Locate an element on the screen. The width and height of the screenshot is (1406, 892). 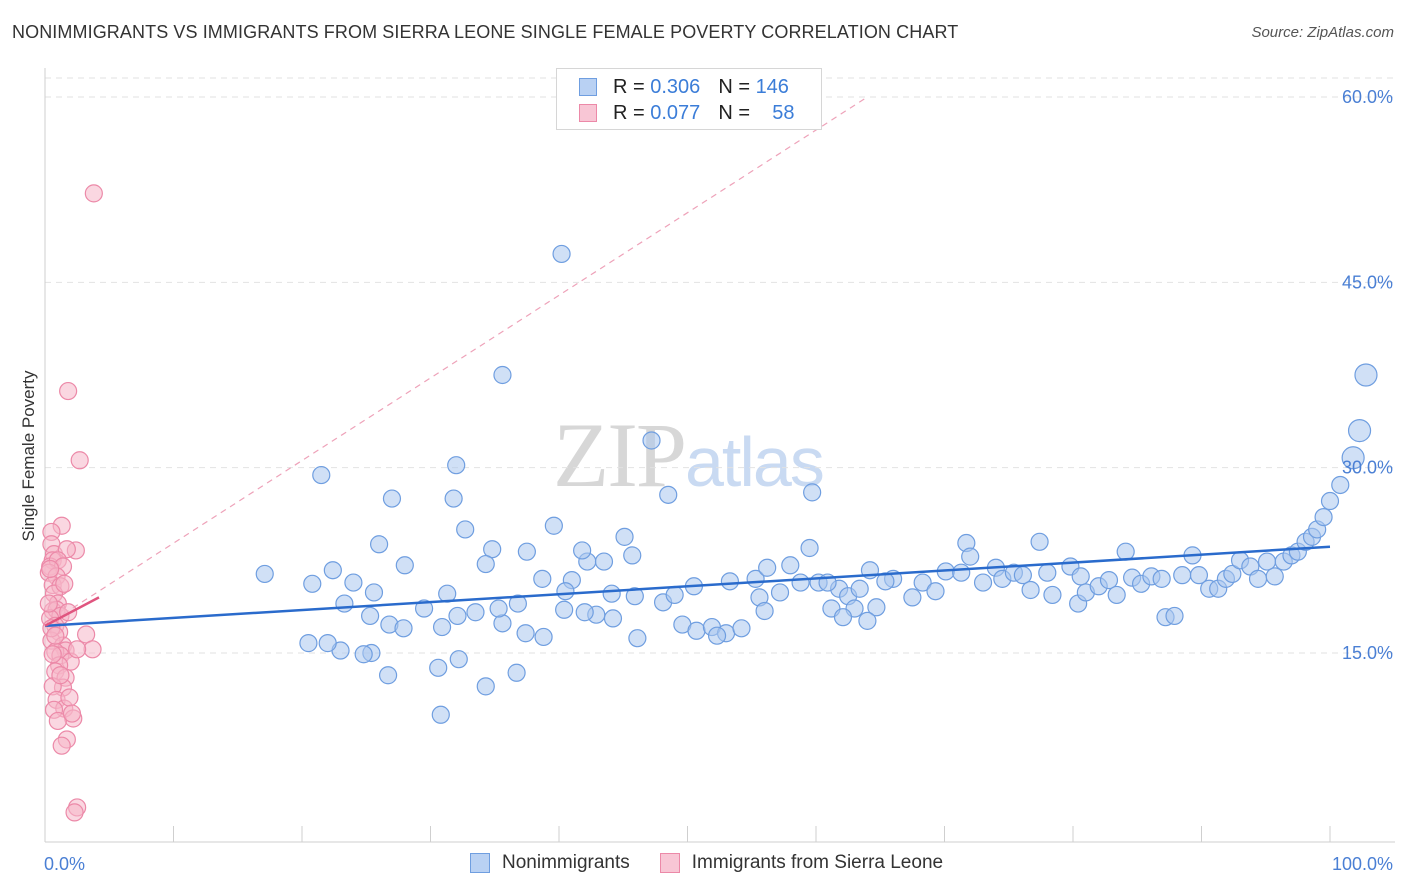
series-legend-sierra-leone: Immigrants from Sierra Leone is located at coordinates (801, 863).